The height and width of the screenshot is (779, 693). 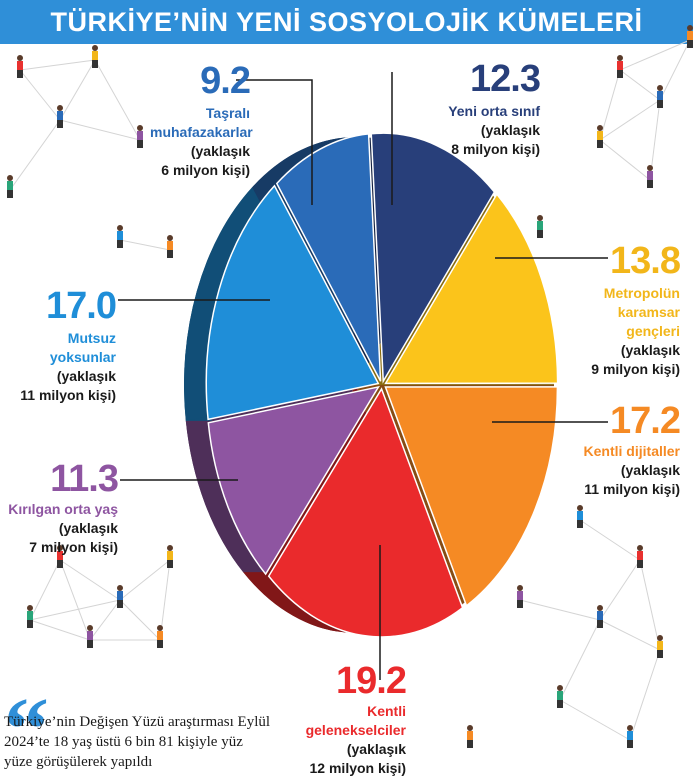 I want to click on slice-sub: 7 milyon kişi), so click(x=73, y=547).